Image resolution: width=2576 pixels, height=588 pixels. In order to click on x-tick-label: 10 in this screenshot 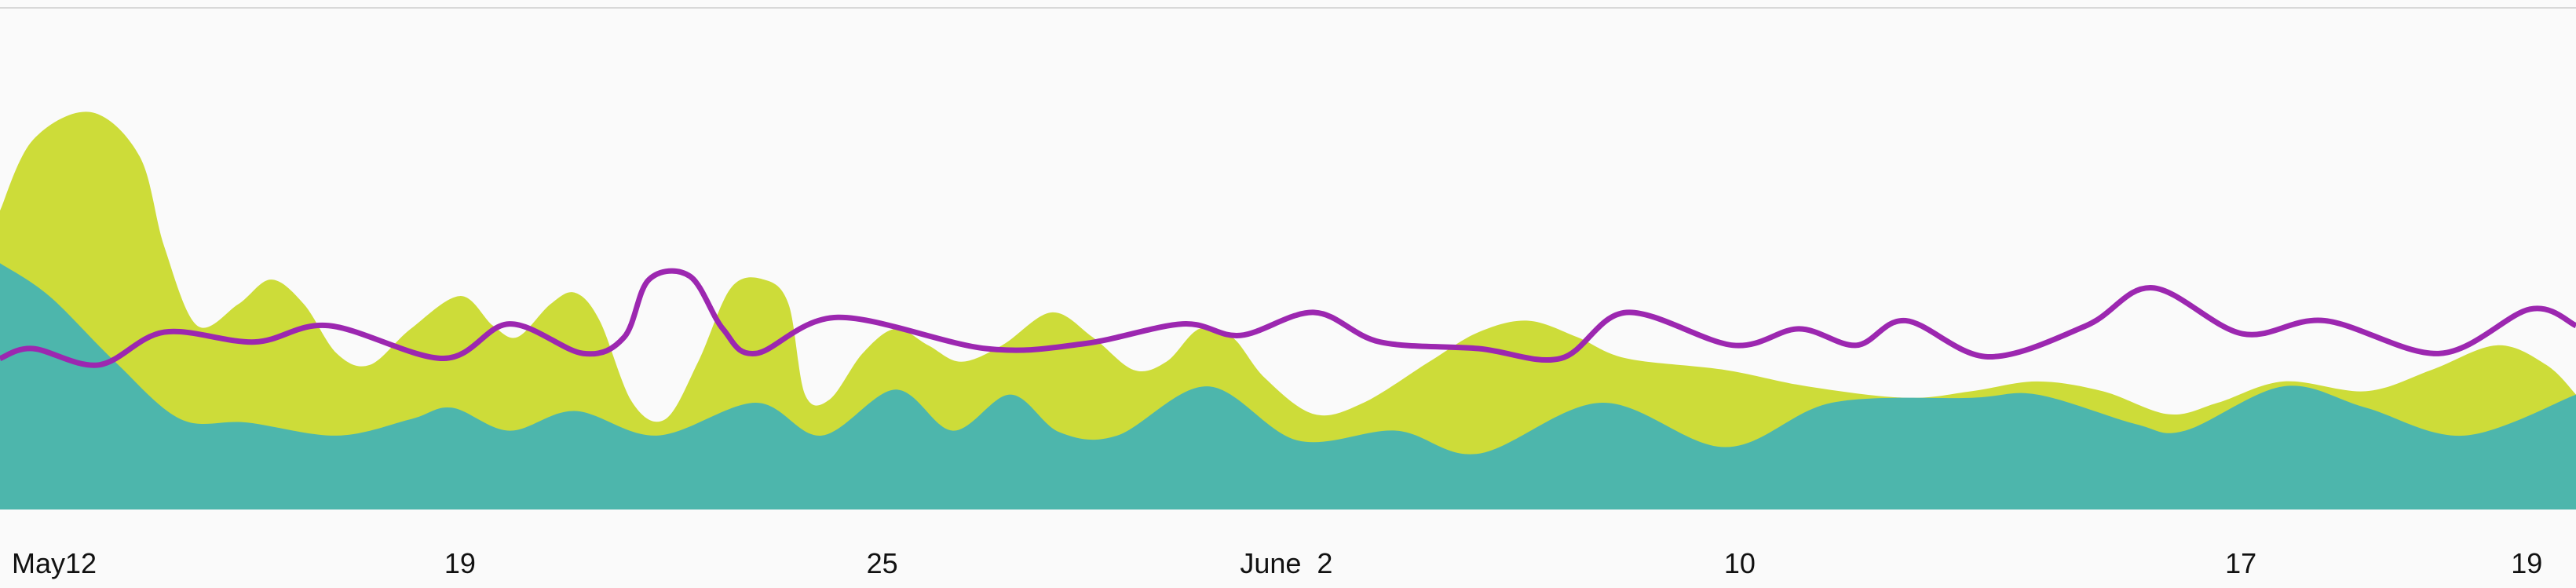, I will do `click(1740, 563)`.